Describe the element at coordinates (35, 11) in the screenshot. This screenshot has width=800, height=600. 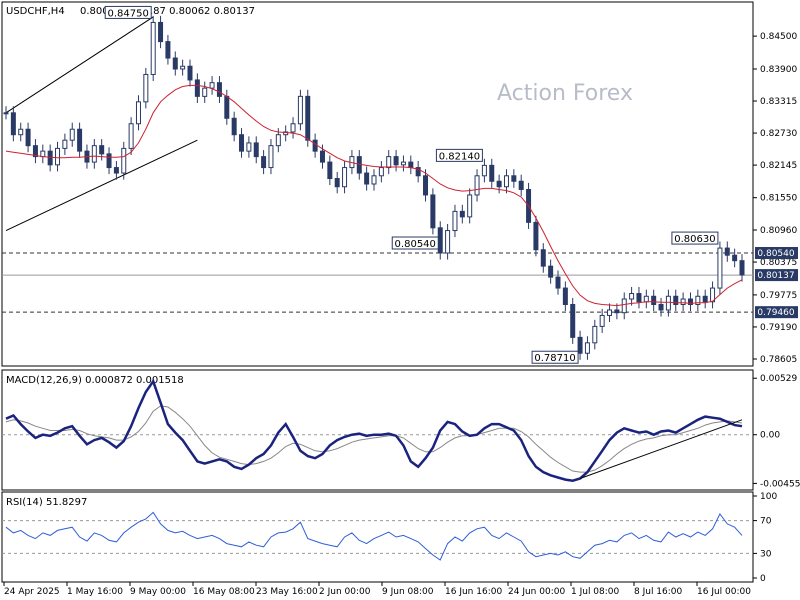
I see `chart-symbol-title: USDCHF,H4` at that location.